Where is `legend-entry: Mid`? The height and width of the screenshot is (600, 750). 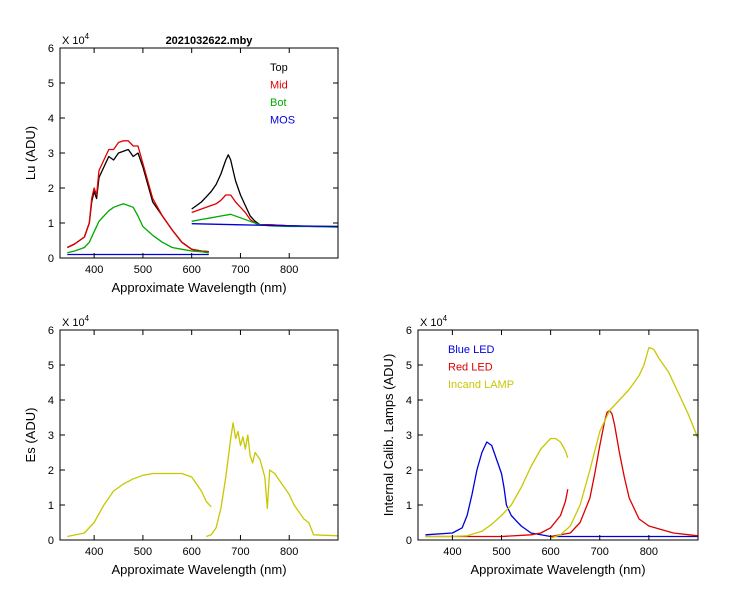
legend-entry: Mid is located at coordinates (279, 86).